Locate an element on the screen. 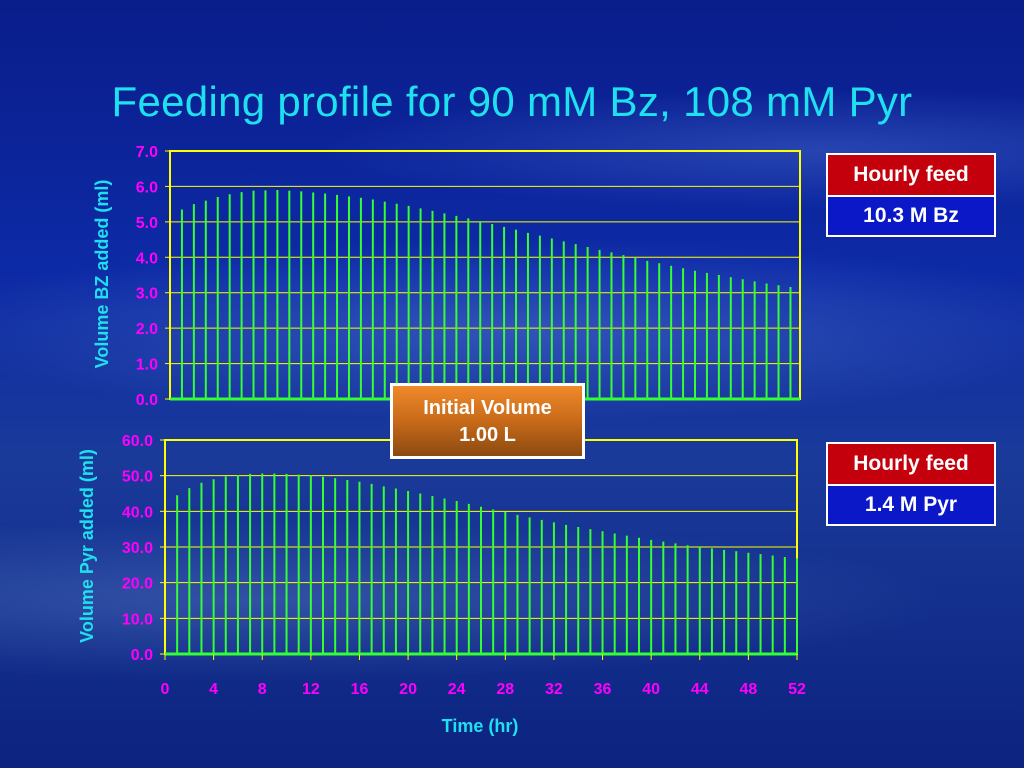 Image resolution: width=1024 pixels, height=768 pixels. x-tick-label: 32 is located at coordinates (554, 689).